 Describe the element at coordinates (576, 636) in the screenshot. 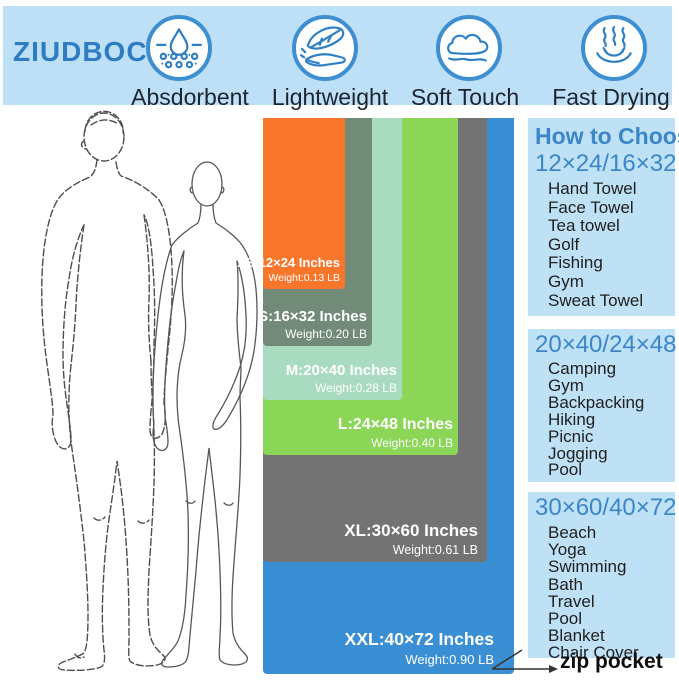

I see `use-item: Blanket` at that location.